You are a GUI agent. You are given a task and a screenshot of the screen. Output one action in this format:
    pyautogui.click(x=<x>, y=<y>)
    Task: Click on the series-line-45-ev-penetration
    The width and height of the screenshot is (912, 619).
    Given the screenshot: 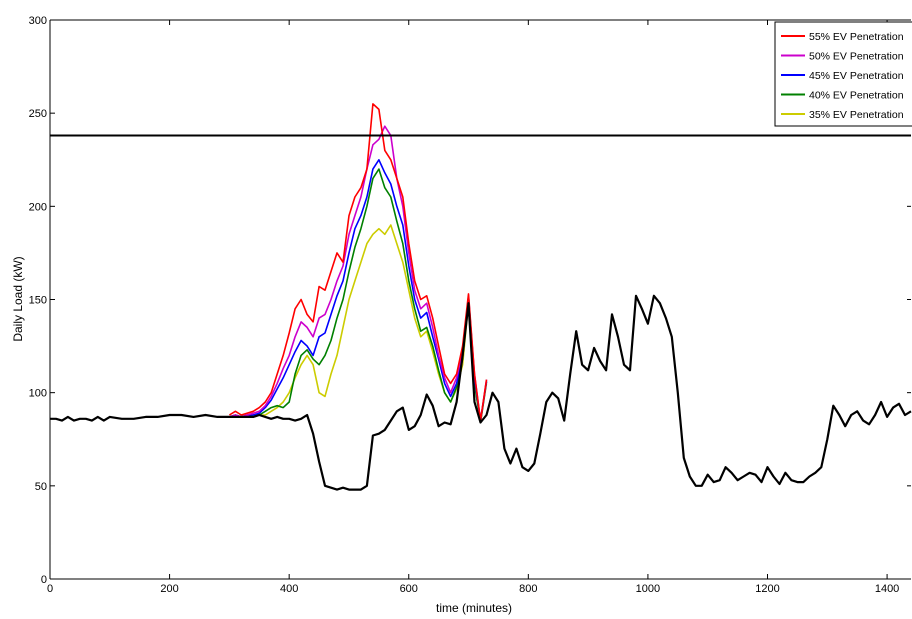 What is the action you would take?
    pyautogui.click(x=358, y=290)
    